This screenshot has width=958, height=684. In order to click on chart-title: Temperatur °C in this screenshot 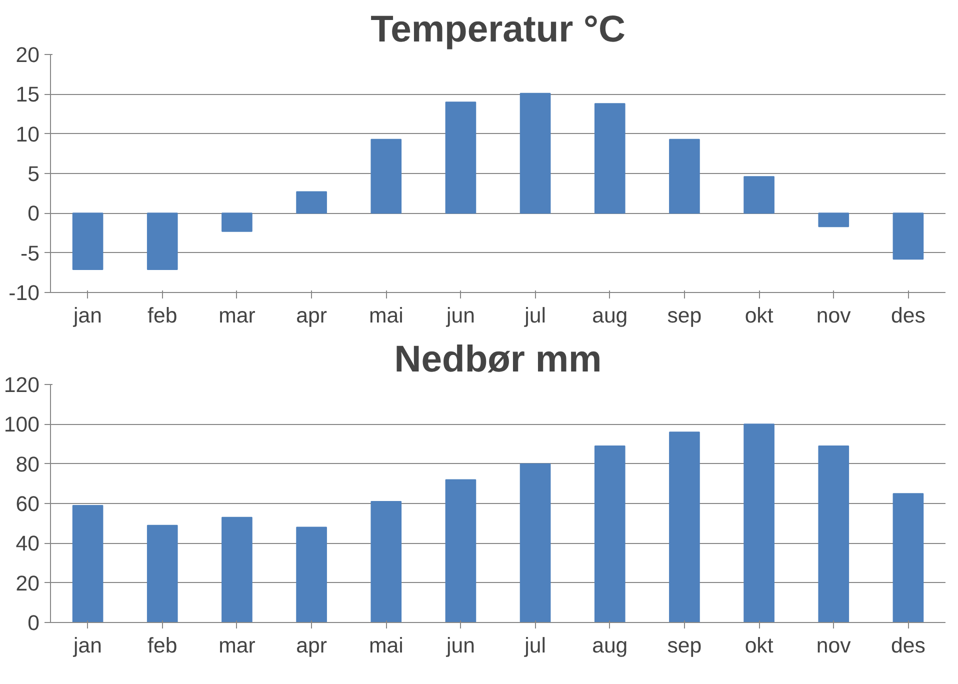, I will do `click(498, 29)`.